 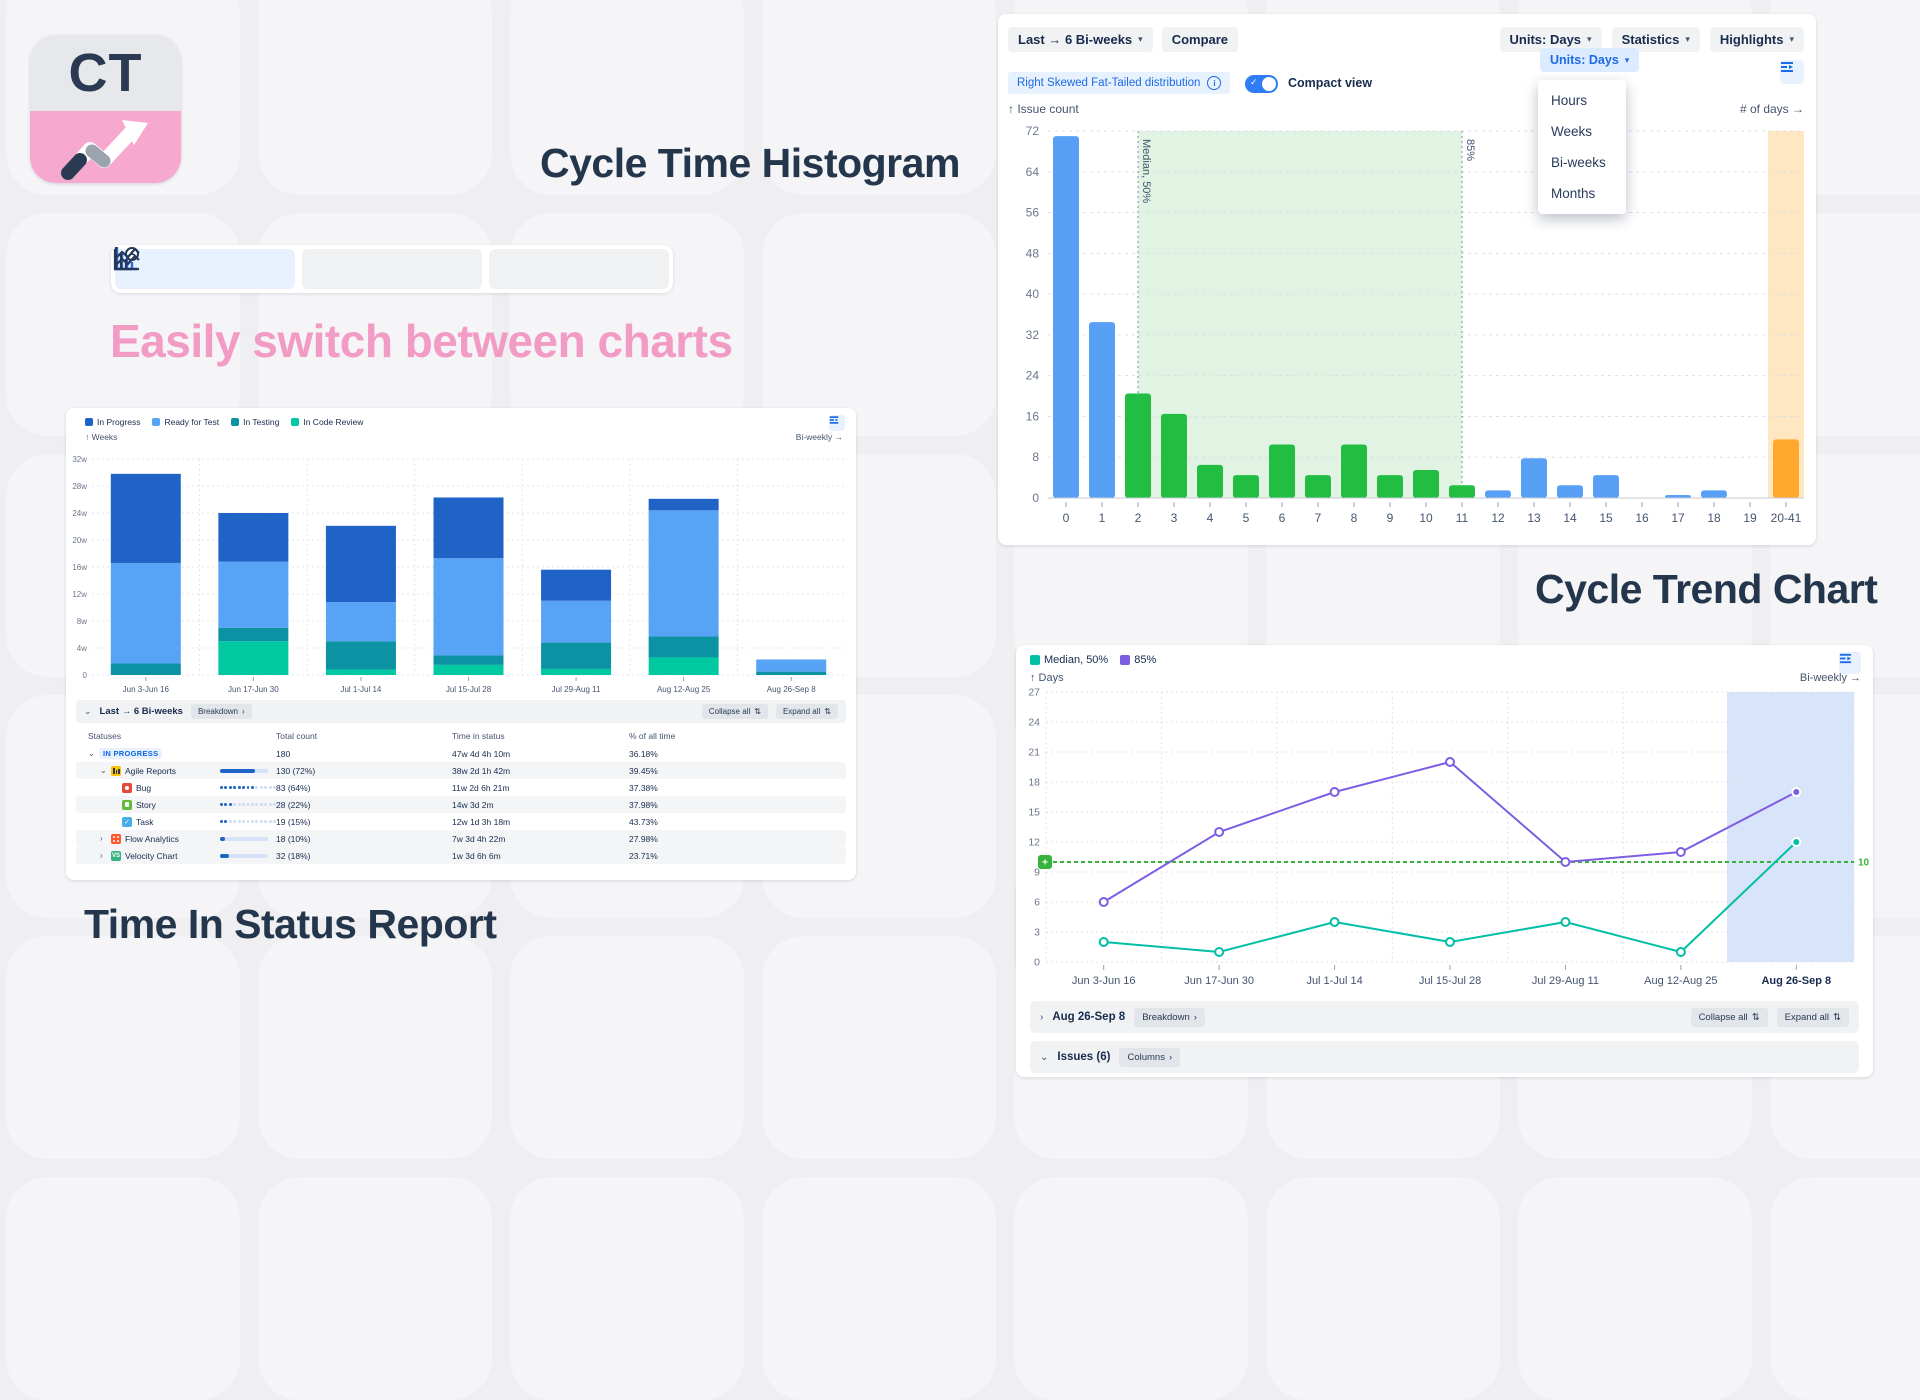 What do you see at coordinates (116, 855) in the screenshot?
I see `velocity-chart-icon: VS` at bounding box center [116, 855].